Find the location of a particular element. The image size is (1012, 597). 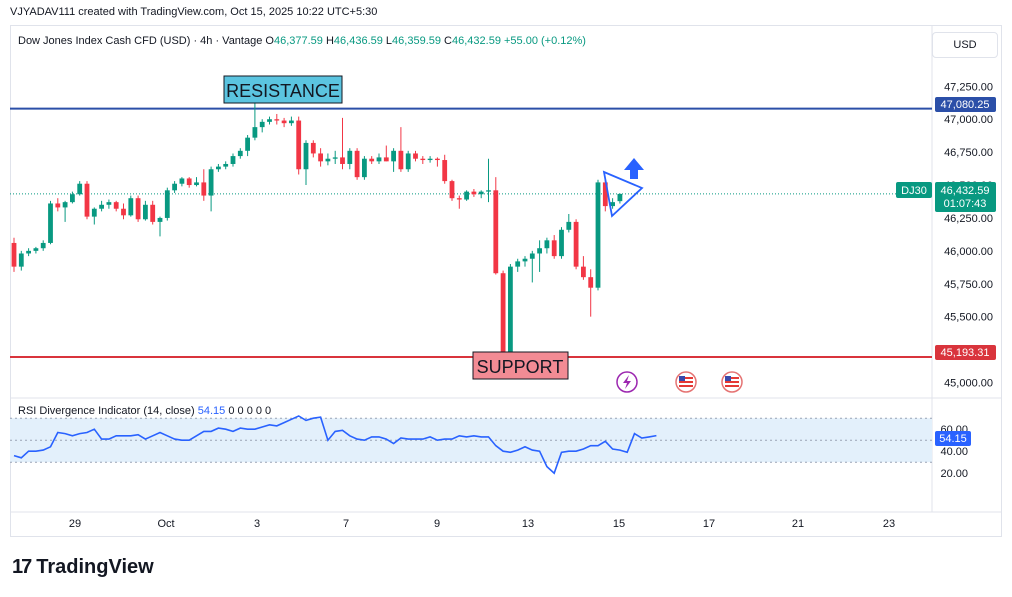

triangle-pattern-shape is located at coordinates (623, 194).